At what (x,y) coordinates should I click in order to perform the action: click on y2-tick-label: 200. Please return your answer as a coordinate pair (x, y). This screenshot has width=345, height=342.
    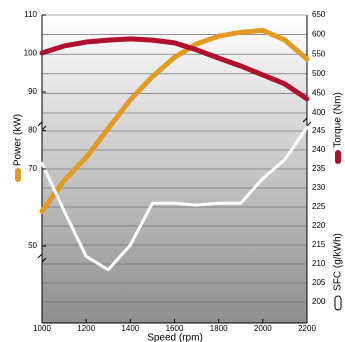
    Looking at the image, I should click on (319, 301).